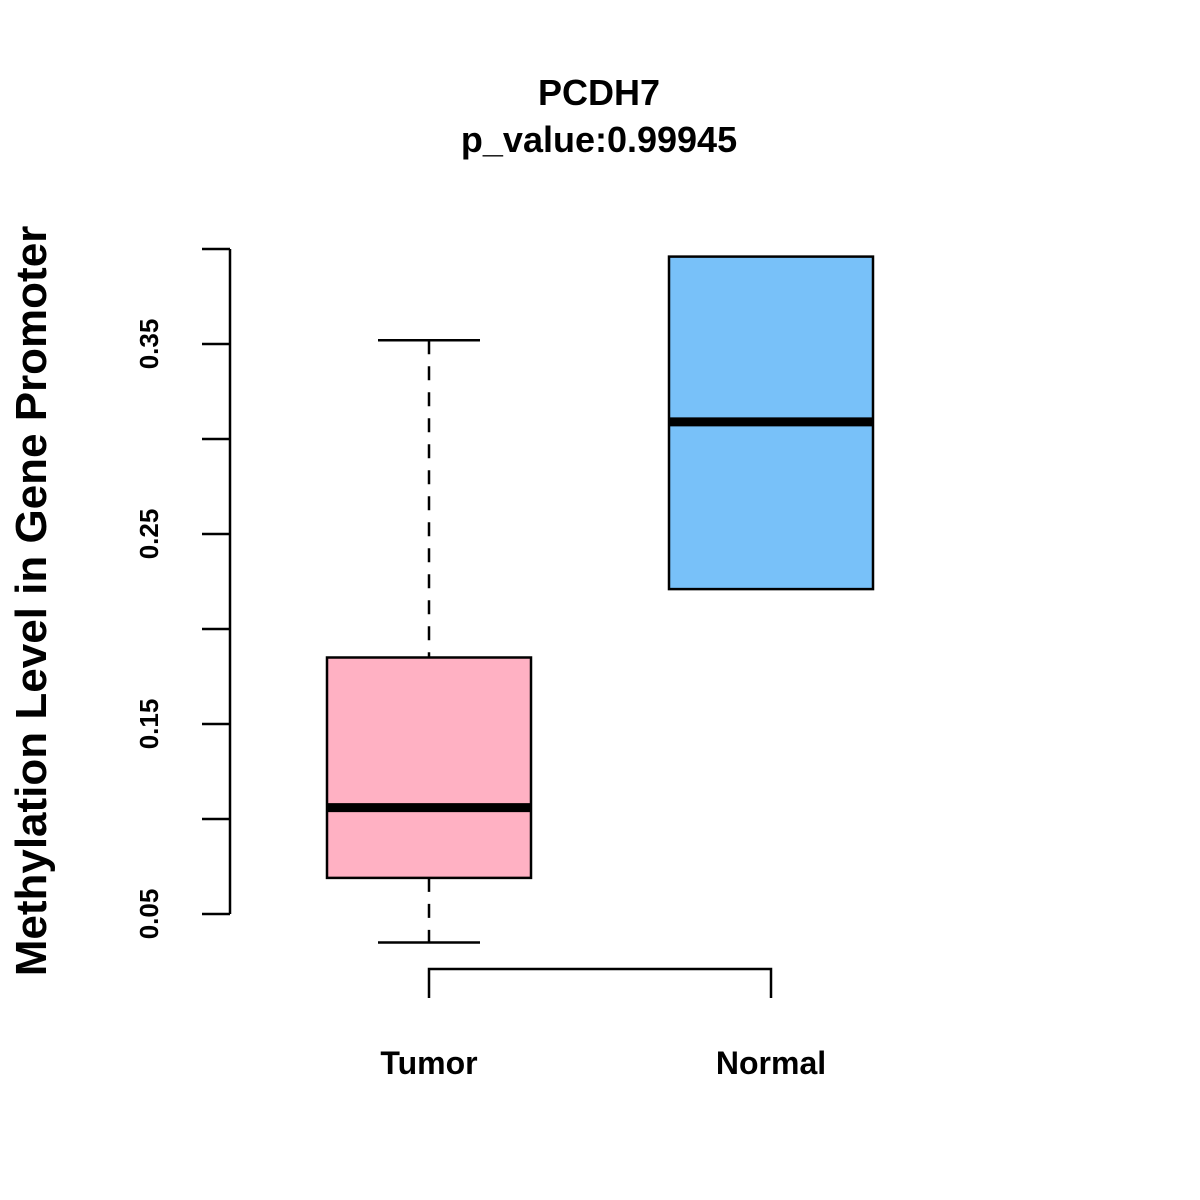 This screenshot has height=1200, width=1200. What do you see at coordinates (149, 344) in the screenshot?
I see `y-tick-label: 0.35` at bounding box center [149, 344].